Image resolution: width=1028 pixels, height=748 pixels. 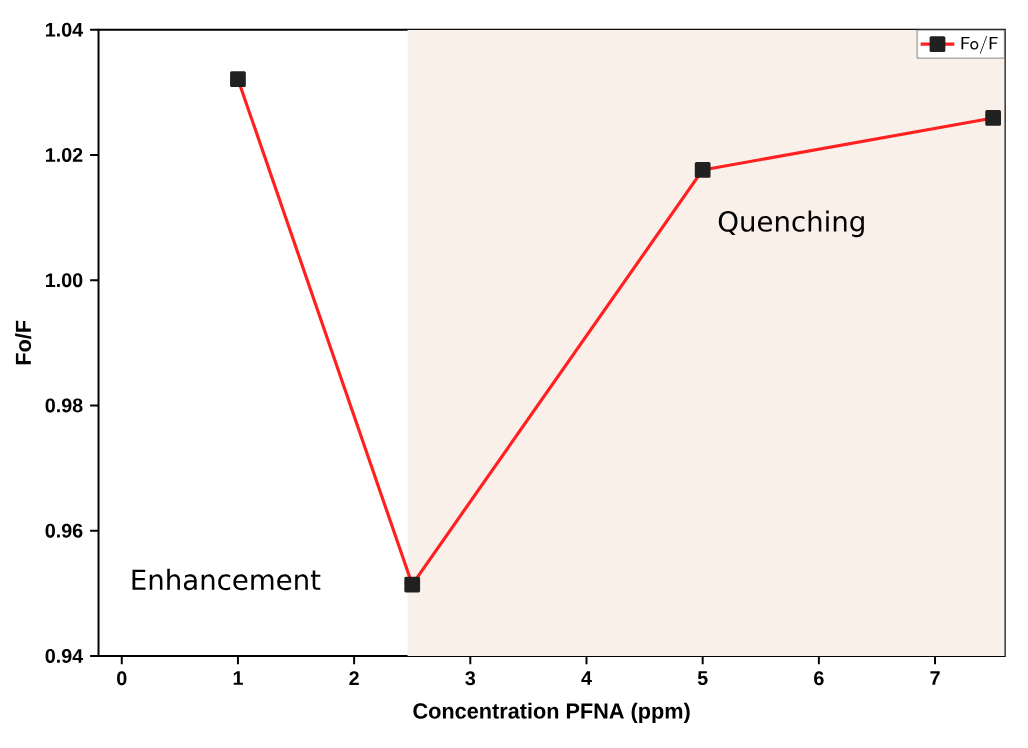 I want to click on y-tick-label: 0.98, so click(x=64, y=405).